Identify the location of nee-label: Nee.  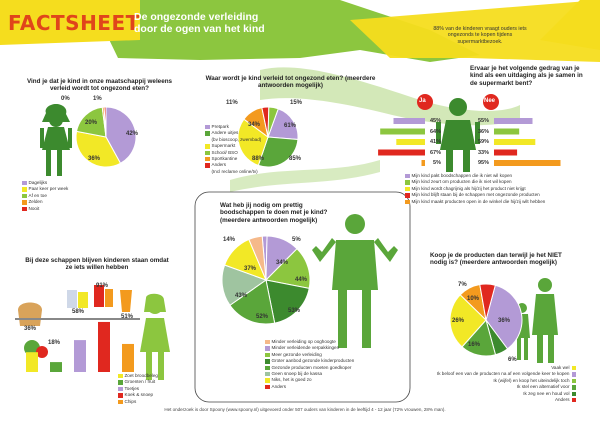
(490, 101).